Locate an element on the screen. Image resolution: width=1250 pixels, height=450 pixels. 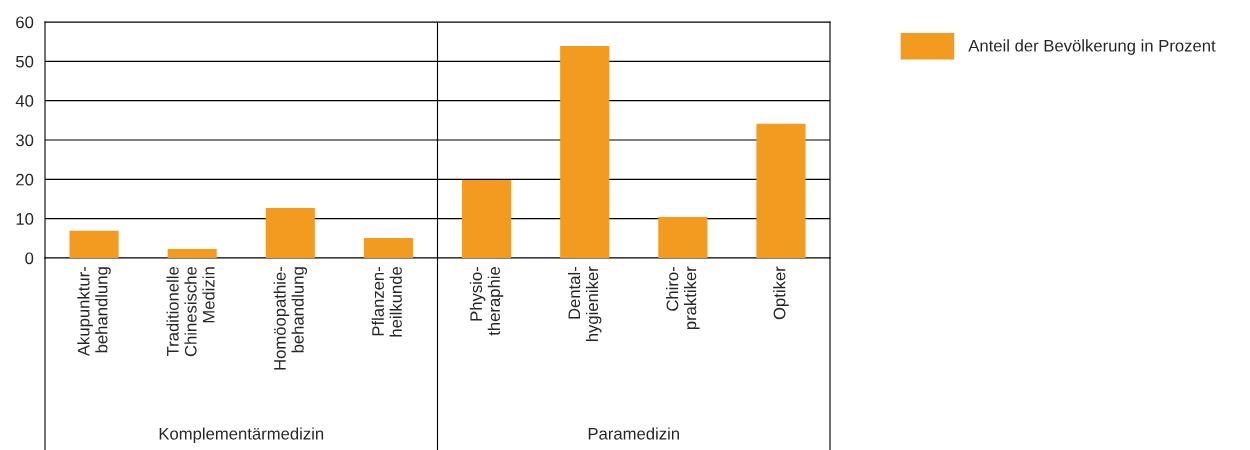
x-tick-label: Physio- theraphie is located at coordinates (486, 301).